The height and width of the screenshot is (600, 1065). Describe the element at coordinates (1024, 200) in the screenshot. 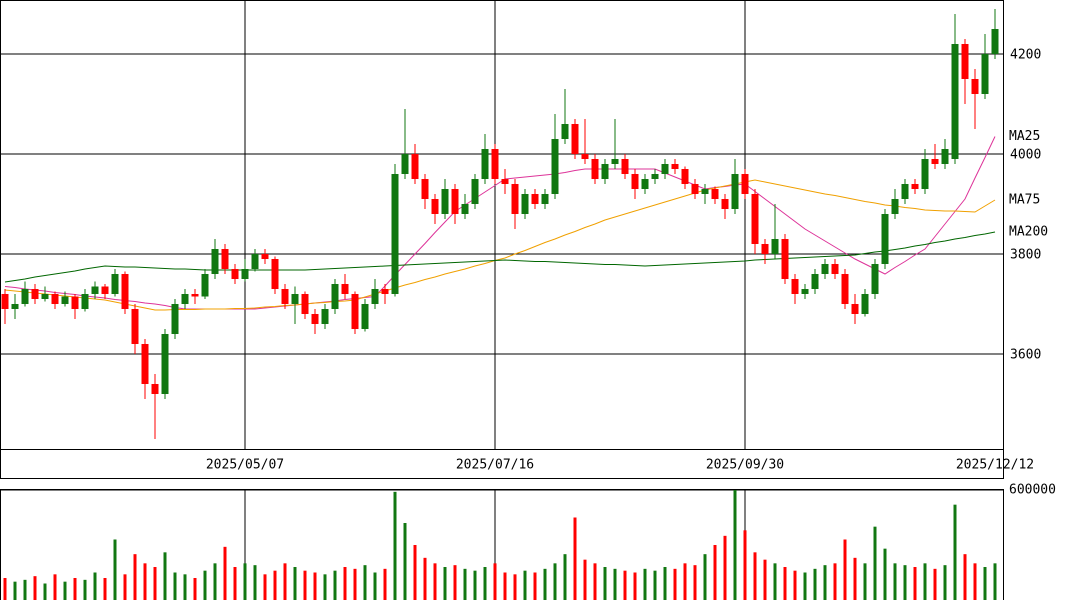

I see `legend-label: MA75` at that location.